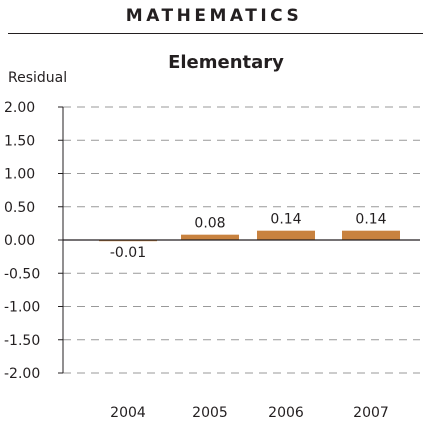  Describe the element at coordinates (37, 78) in the screenshot. I see `y-axis-label: Residual` at that location.